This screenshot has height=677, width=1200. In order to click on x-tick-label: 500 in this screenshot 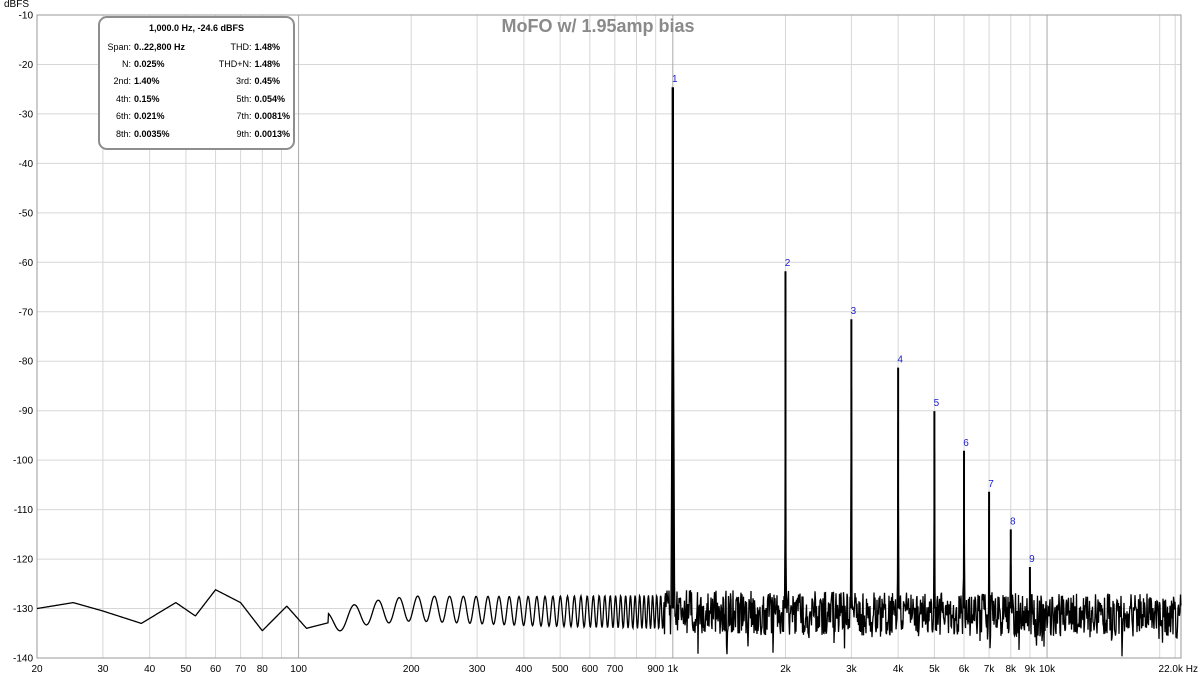, I will do `click(560, 669)`.